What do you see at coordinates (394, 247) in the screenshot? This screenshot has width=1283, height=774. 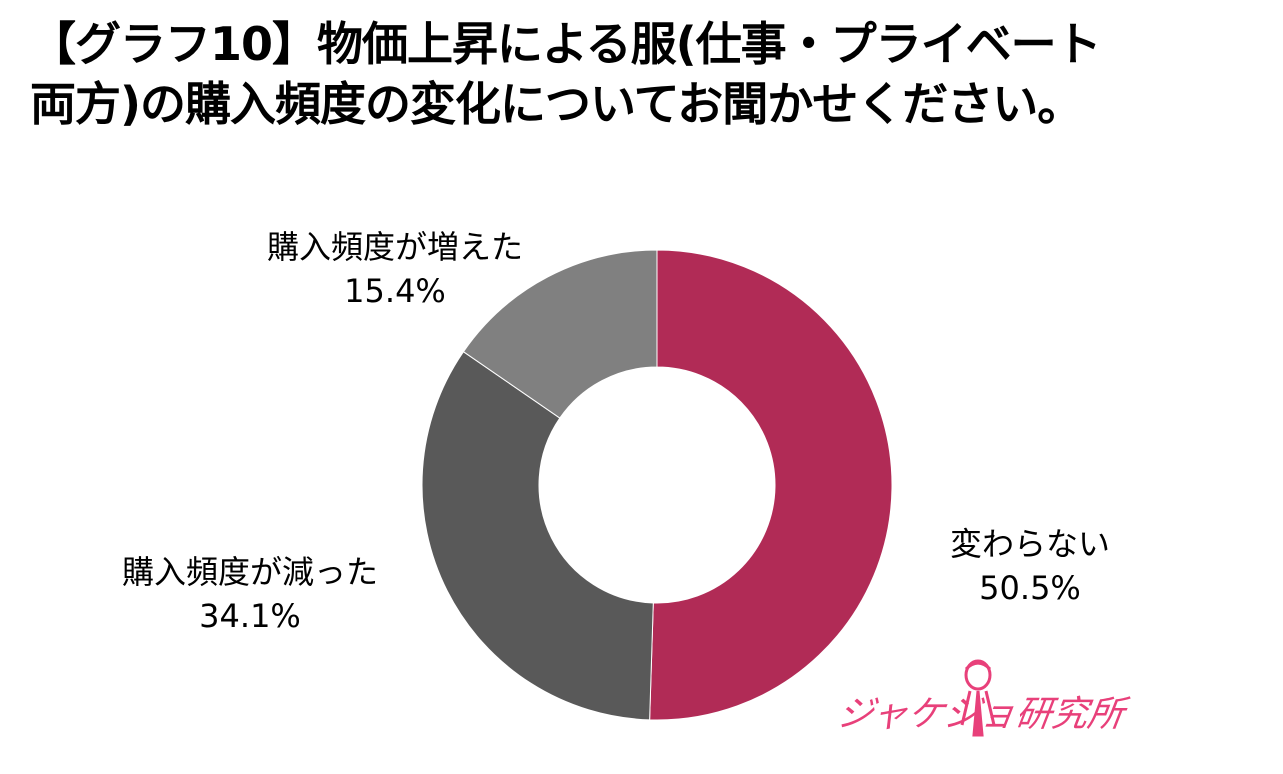 I see `slice-label-increased-category: 購入頻度が増えた` at bounding box center [394, 247].